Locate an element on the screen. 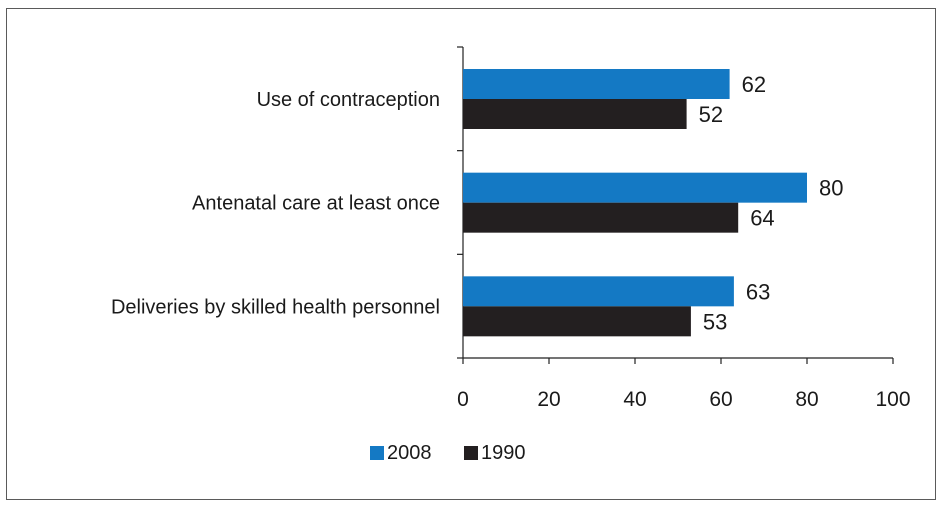 This screenshot has width=944, height=507. chart-legend: 2008 1990 is located at coordinates (448, 453).